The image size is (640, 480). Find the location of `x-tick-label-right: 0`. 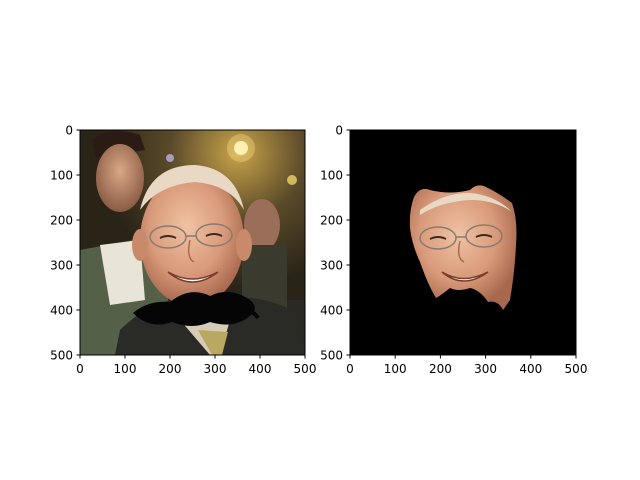

x-tick-label-right: 0 is located at coordinates (350, 369).